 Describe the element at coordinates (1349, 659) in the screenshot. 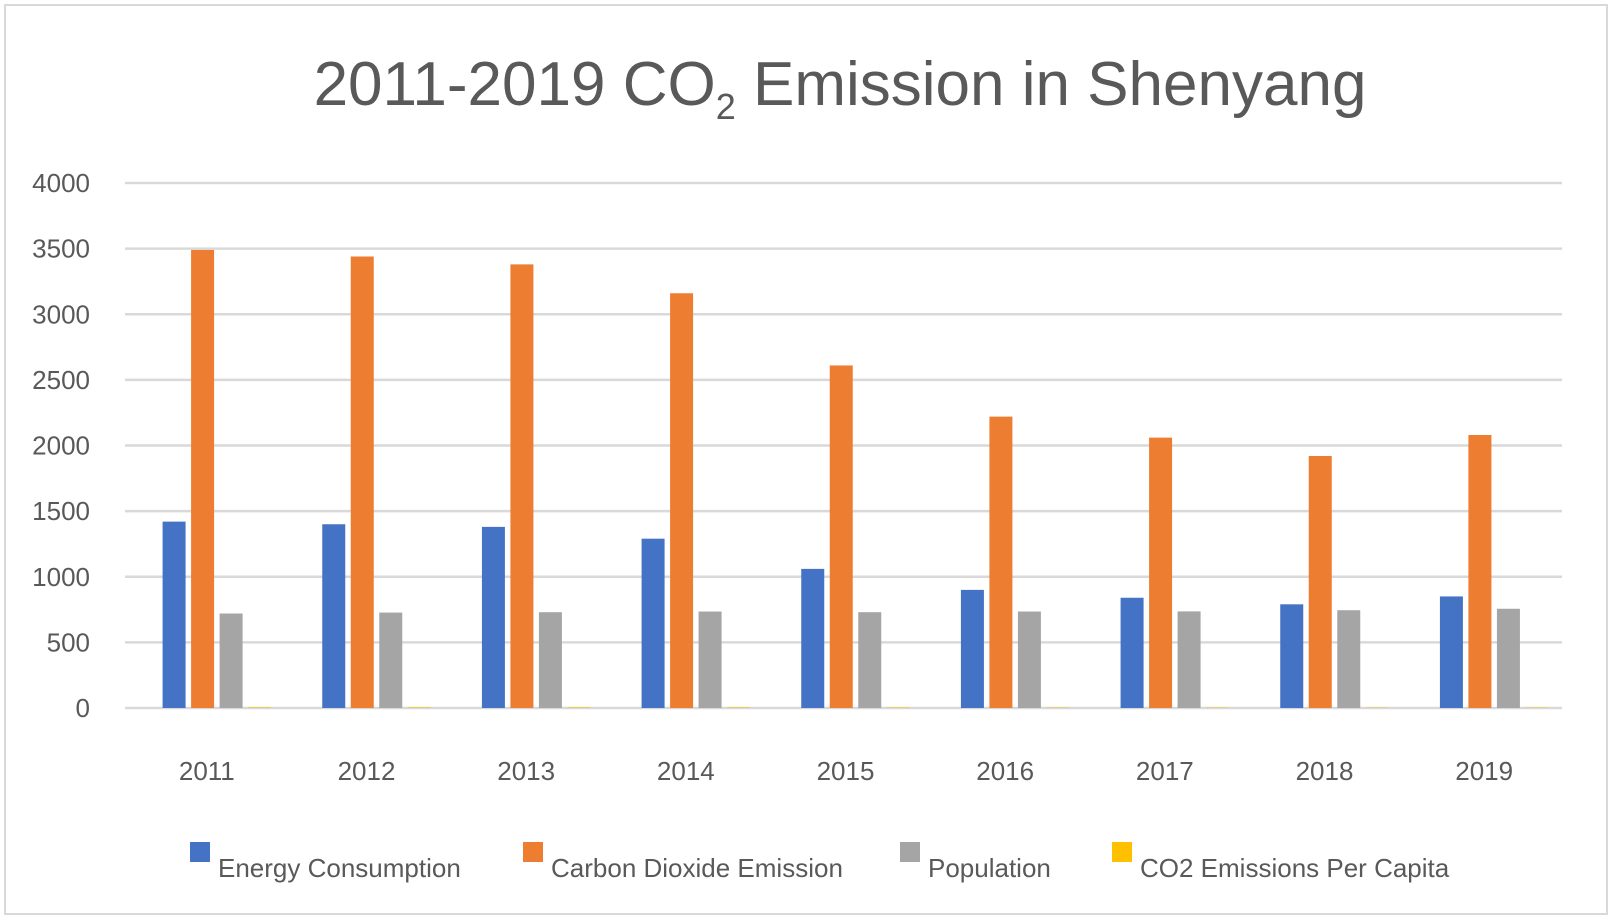

I see `bar-population-2018` at that location.